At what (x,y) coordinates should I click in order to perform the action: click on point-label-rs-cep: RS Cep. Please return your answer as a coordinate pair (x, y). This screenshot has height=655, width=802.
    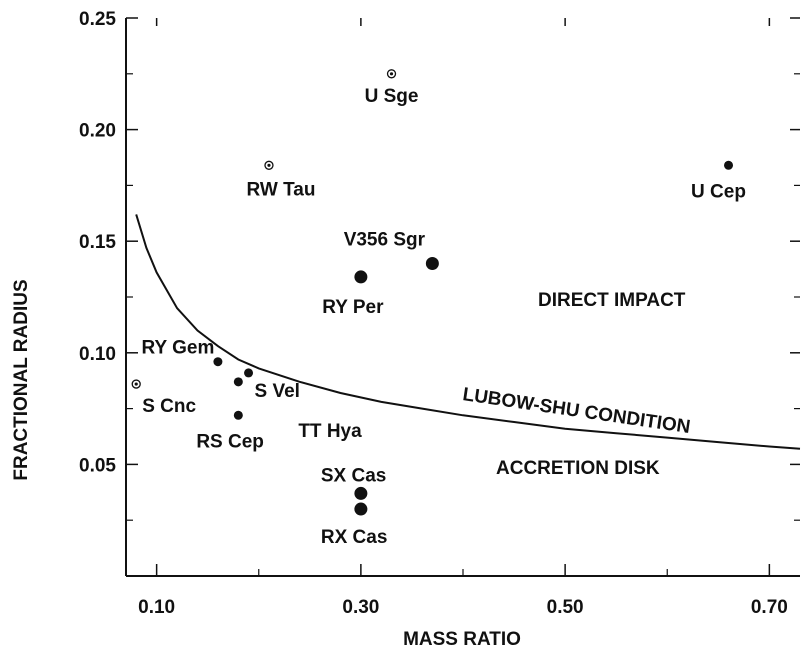
    Looking at the image, I should click on (230, 441).